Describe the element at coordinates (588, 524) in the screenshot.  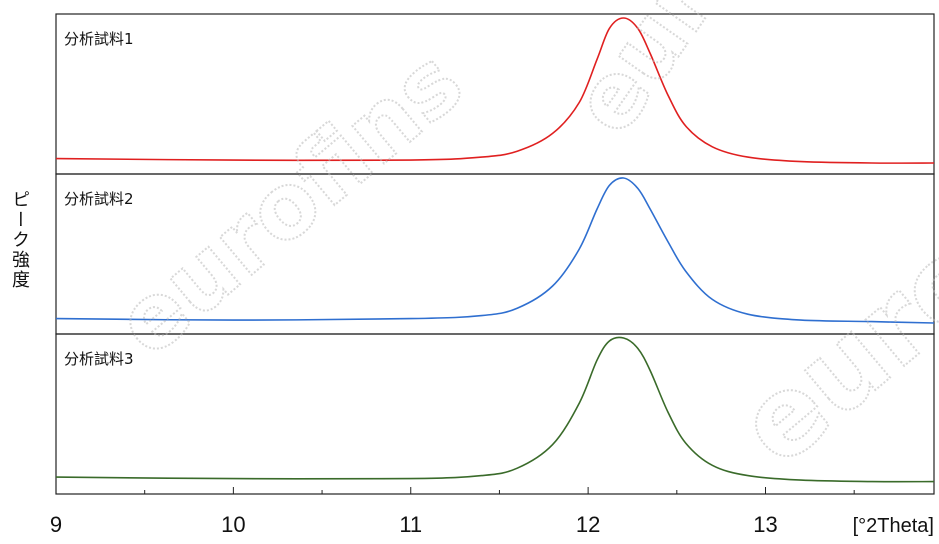
I see `x-tick-label: 12` at that location.